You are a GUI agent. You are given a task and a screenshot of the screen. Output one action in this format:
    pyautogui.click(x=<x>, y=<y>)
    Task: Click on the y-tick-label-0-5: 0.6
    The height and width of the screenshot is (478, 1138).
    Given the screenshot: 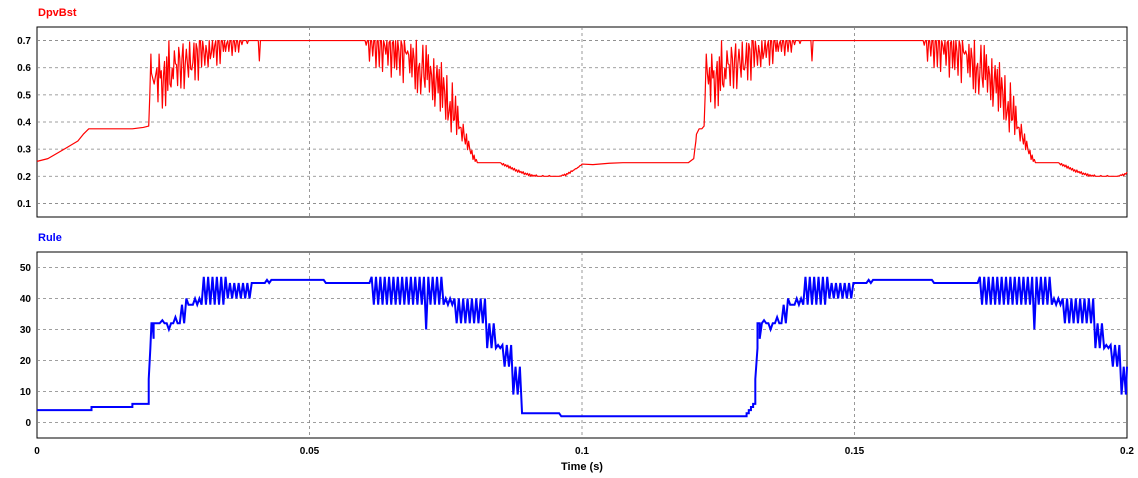 What is the action you would take?
    pyautogui.click(x=24, y=68)
    